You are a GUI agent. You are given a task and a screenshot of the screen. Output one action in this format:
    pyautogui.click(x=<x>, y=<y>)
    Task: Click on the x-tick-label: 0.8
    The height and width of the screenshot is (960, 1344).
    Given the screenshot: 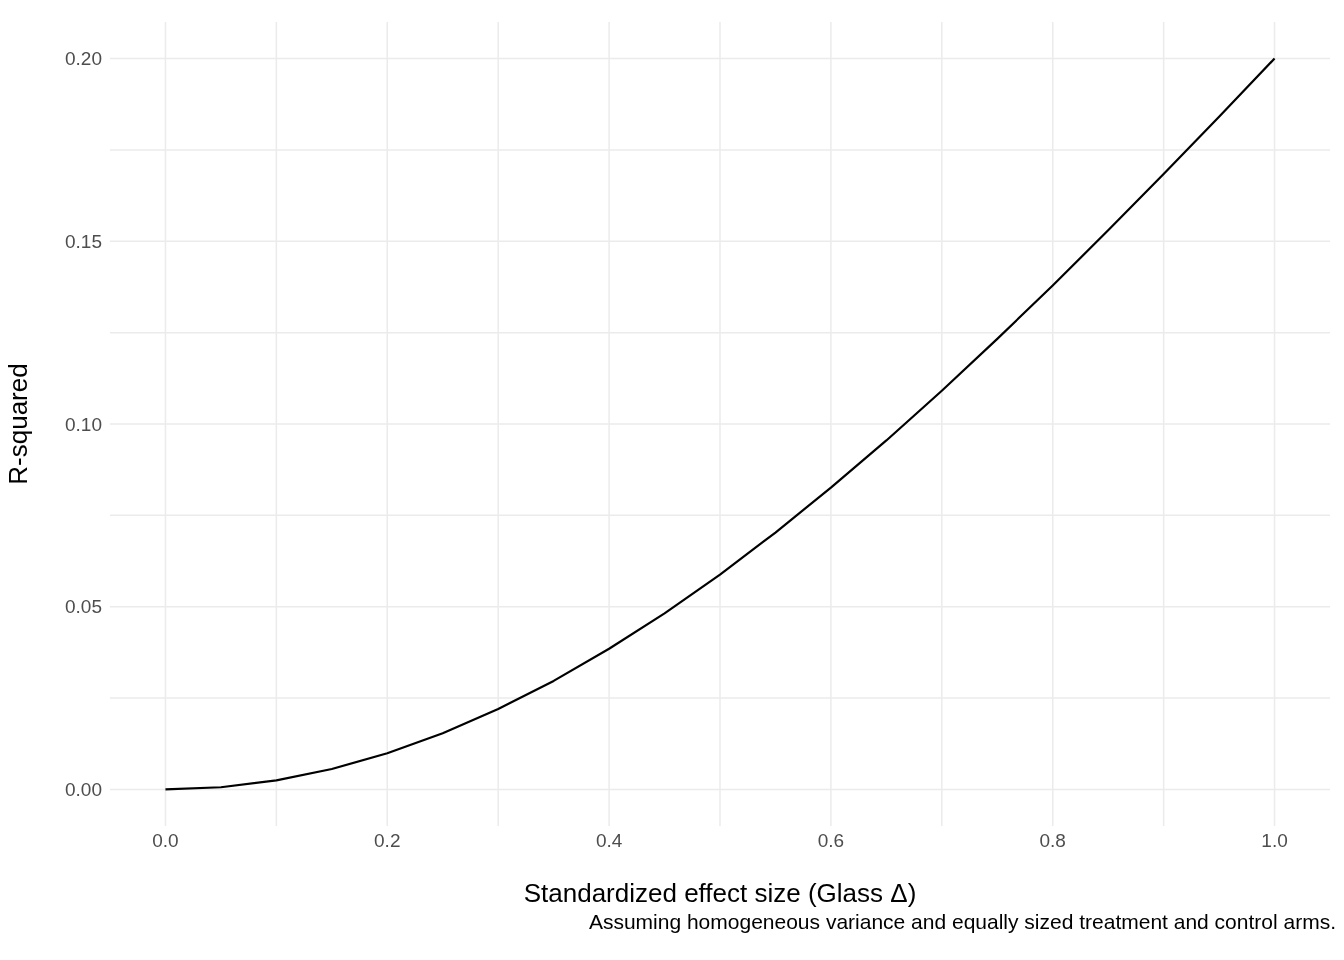 What is the action you would take?
    pyautogui.click(x=1052, y=841)
    